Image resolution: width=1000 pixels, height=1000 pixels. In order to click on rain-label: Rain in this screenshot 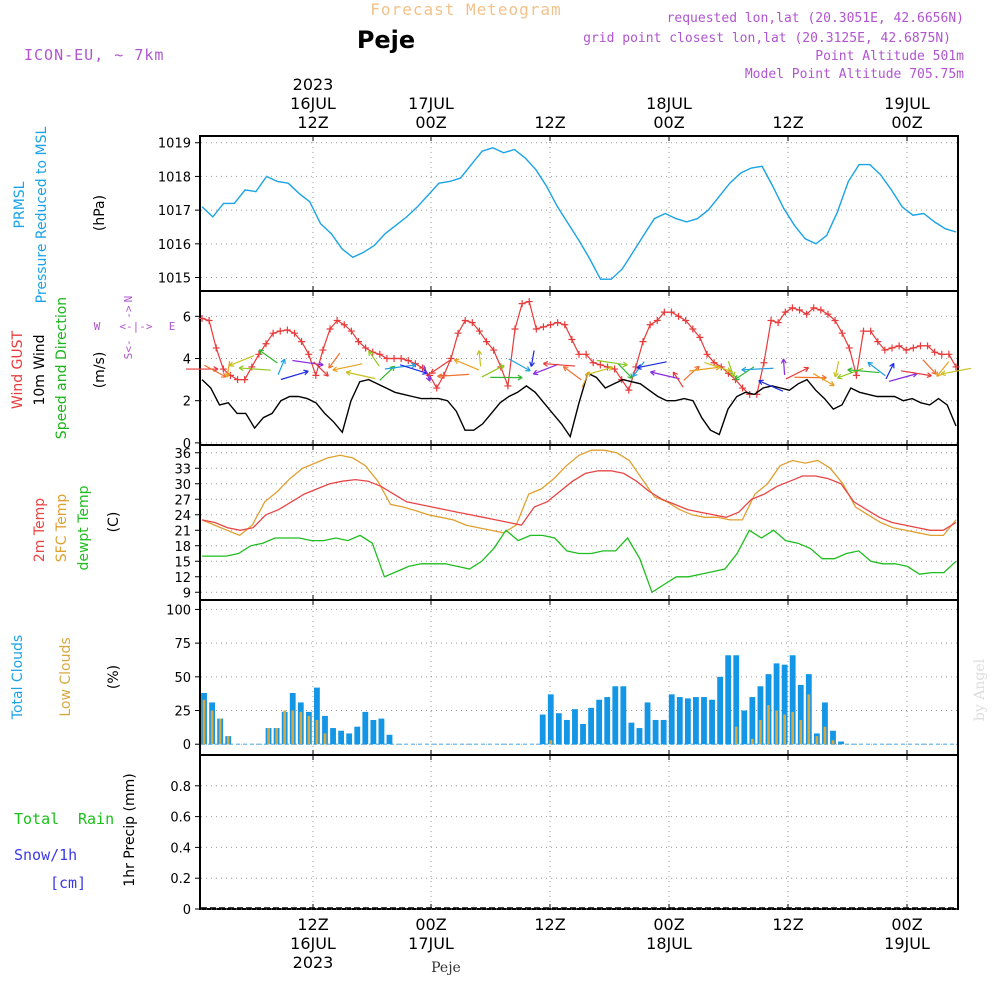, I will do `click(96, 819)`.